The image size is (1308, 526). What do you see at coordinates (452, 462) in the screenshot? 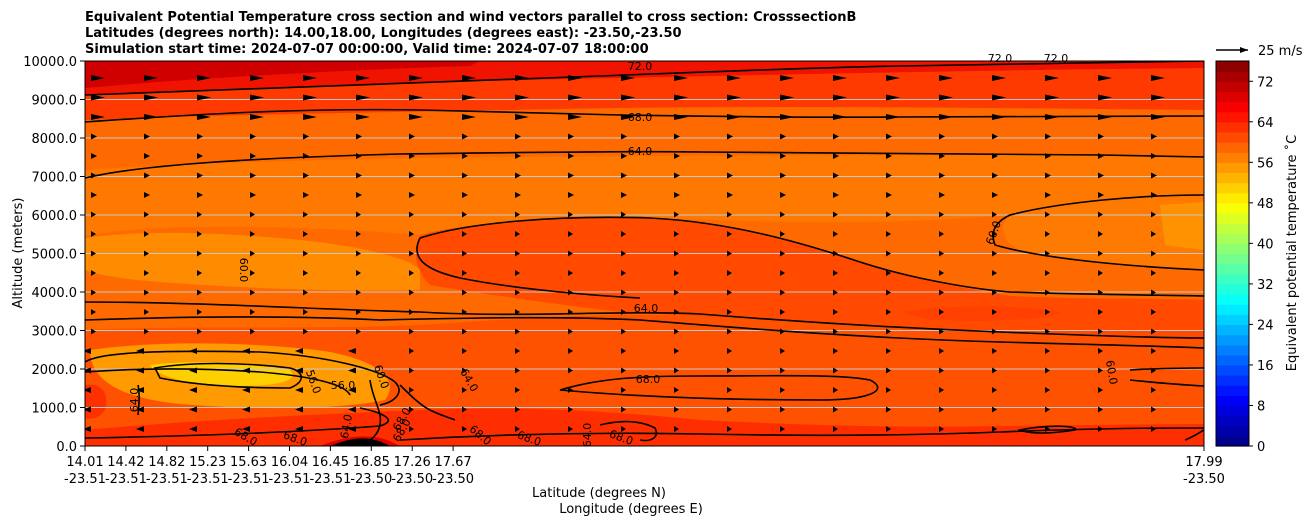
I see `x-tick-lat: 17.67` at bounding box center [452, 462].